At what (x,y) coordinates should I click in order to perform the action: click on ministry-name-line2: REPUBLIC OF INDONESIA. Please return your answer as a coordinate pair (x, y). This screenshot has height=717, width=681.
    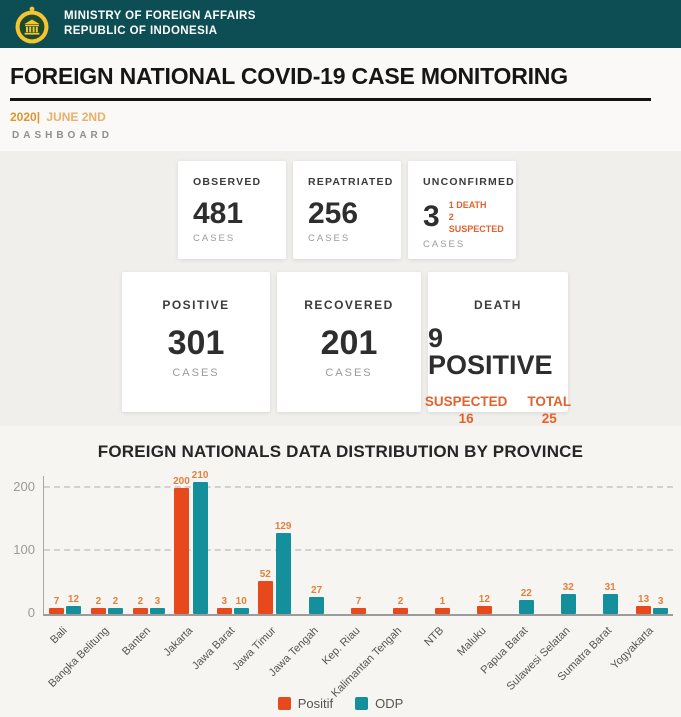
    Looking at the image, I should click on (141, 31).